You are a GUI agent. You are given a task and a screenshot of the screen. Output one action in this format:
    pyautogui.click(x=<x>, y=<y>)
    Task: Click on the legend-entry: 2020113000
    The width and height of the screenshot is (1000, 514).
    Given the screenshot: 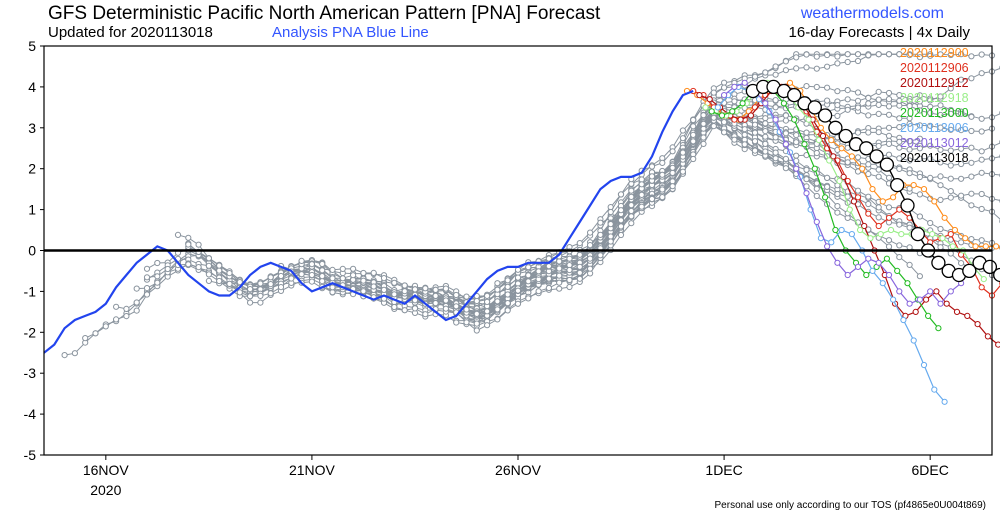 What is the action you would take?
    pyautogui.click(x=934, y=113)
    